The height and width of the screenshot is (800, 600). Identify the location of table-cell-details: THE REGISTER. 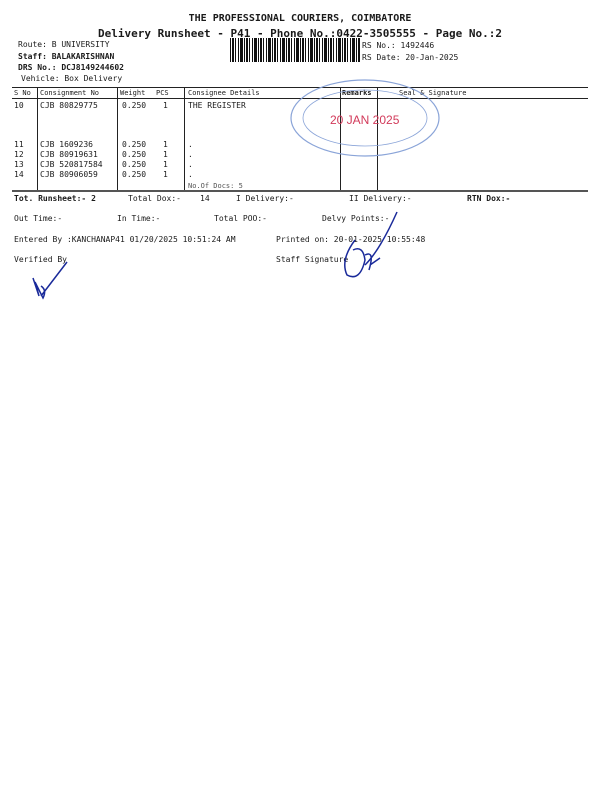
(217, 105).